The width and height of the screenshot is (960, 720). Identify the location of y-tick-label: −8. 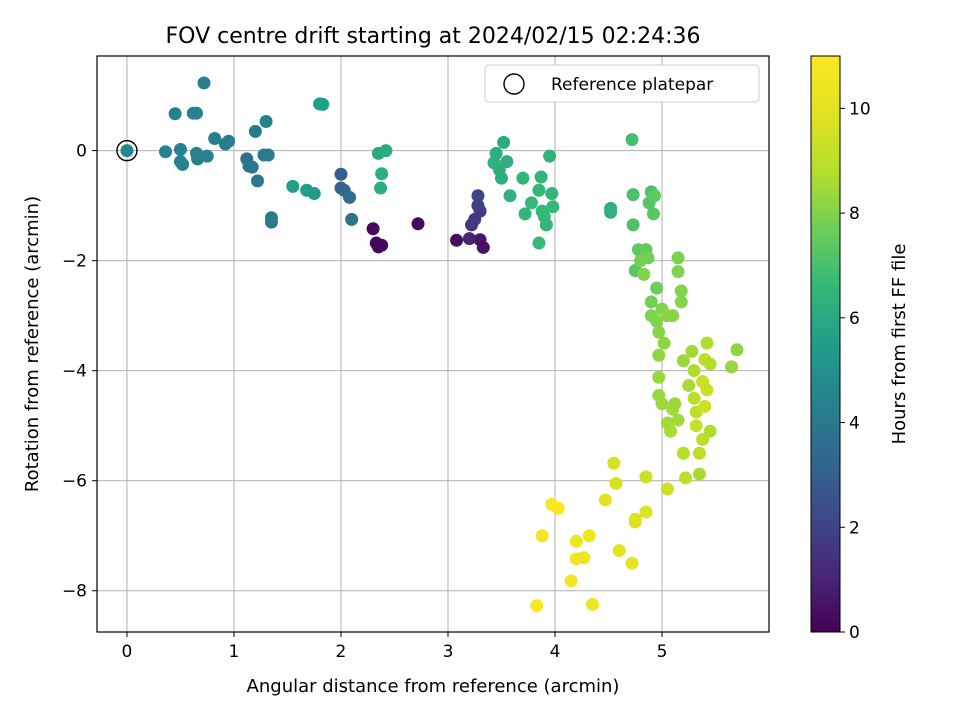
(74, 592).